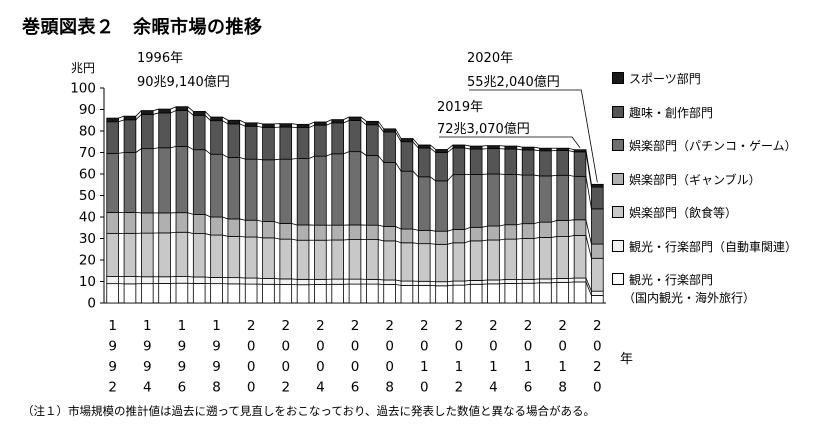  Describe the element at coordinates (87, 175) in the screenshot. I see `y-tick-label: 60` at that location.